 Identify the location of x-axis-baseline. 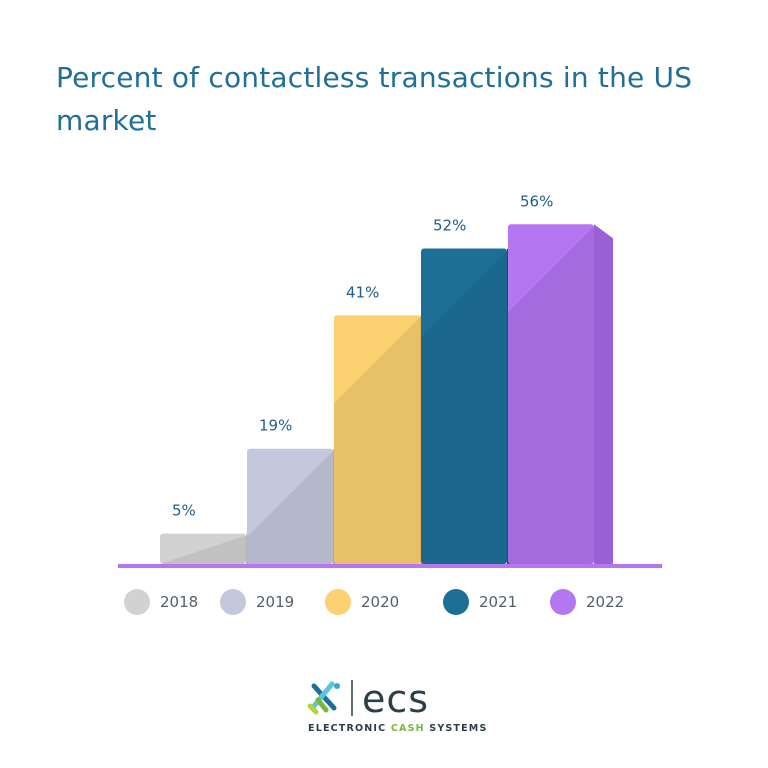
(390, 566).